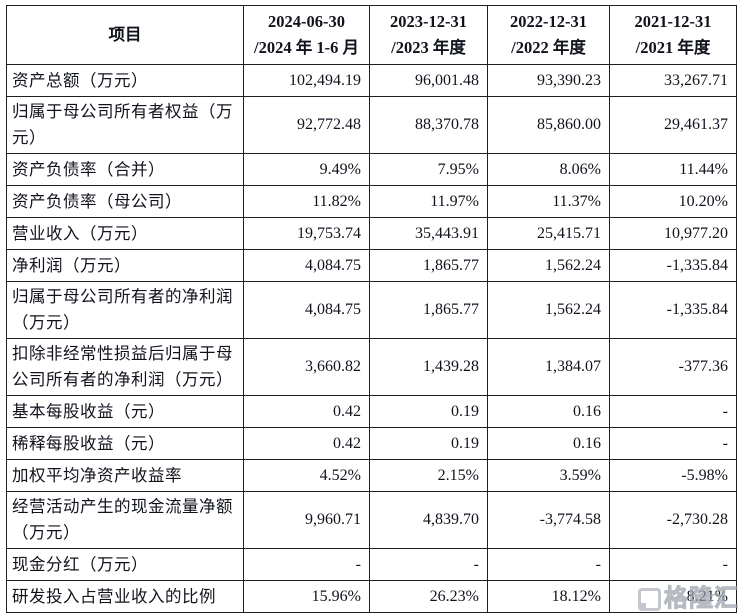 The width and height of the screenshot is (742, 614). I want to click on table-row: 资产负债率（合并） 9.49% 7.95% 8.06% 11.44%, so click(371, 169).